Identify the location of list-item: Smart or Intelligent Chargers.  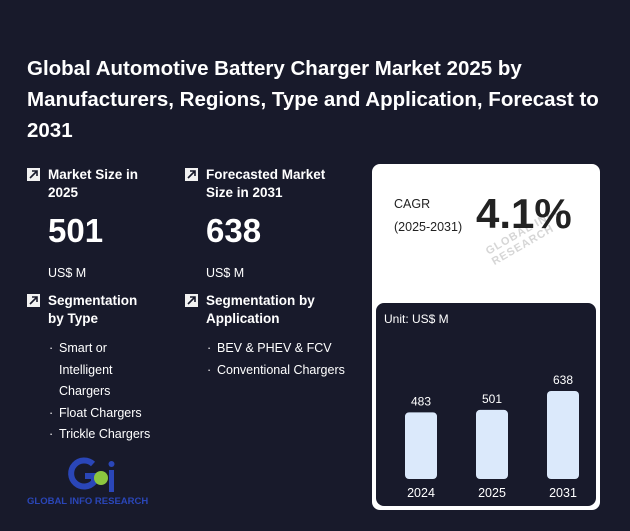
(89, 370).